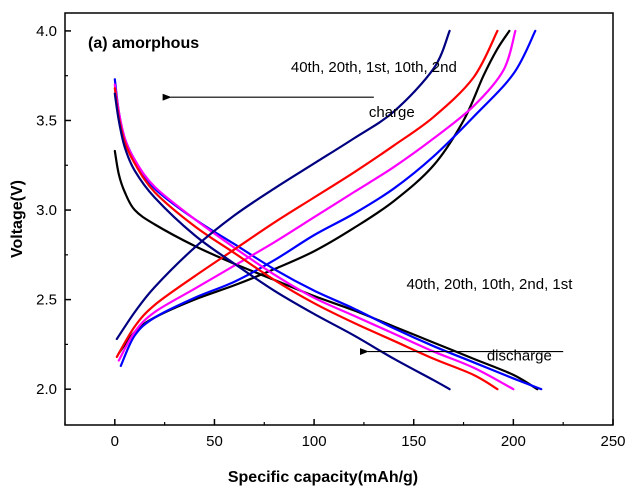 This screenshot has height=495, width=638. I want to click on annotation-label: 40th, 20th, 10th, 2nd, 1st, so click(489, 284).